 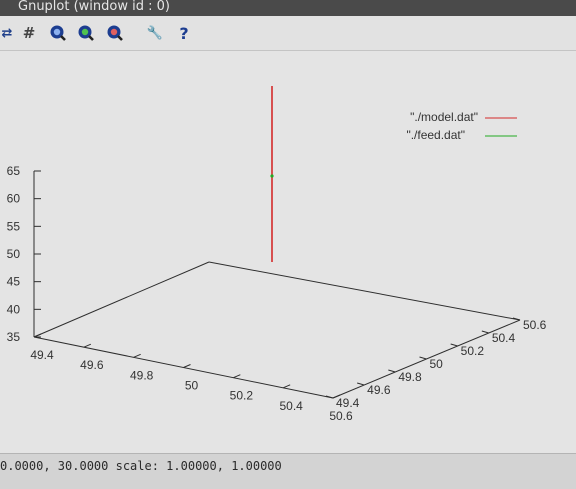 I want to click on zoom-next-button, so click(x=86, y=33).